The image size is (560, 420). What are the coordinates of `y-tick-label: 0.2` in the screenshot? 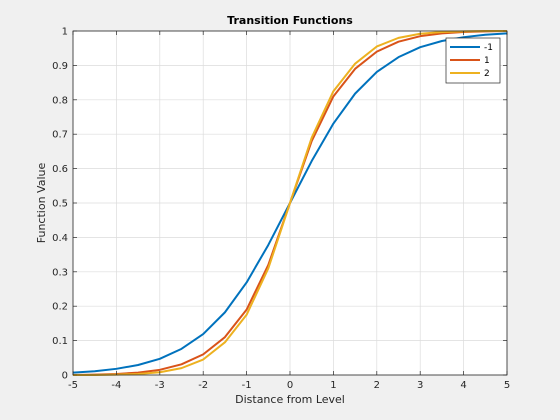 It's located at (60, 307).